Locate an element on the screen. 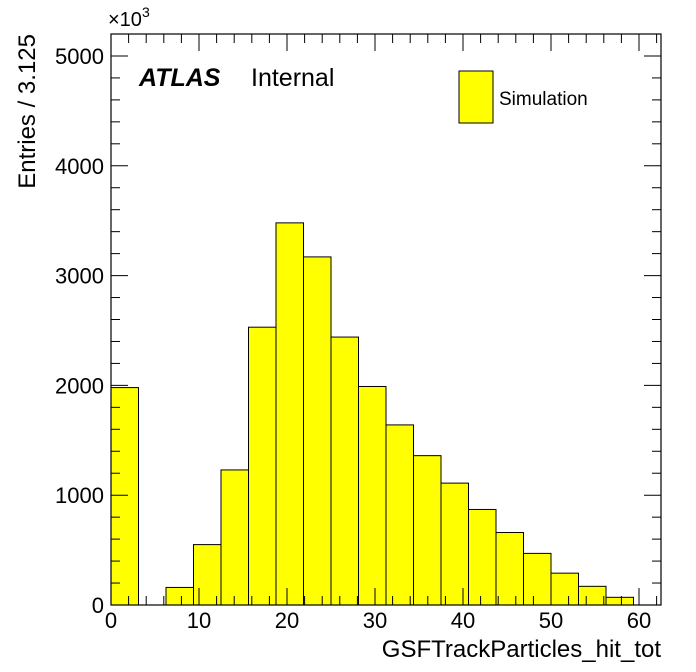 The image size is (696, 672). y-multiplier: ×10³ is located at coordinates (129, 17).